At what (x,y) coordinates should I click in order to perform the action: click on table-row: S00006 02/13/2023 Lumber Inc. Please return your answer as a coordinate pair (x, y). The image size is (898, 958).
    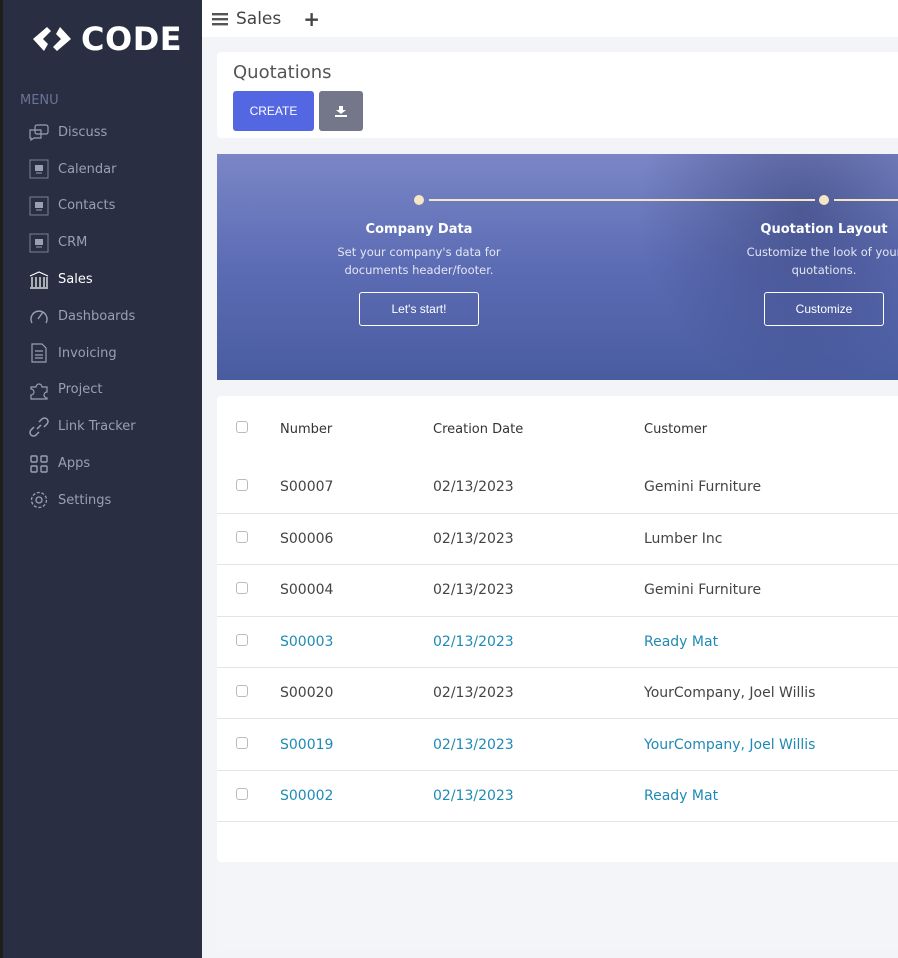
    Looking at the image, I should click on (557, 539).